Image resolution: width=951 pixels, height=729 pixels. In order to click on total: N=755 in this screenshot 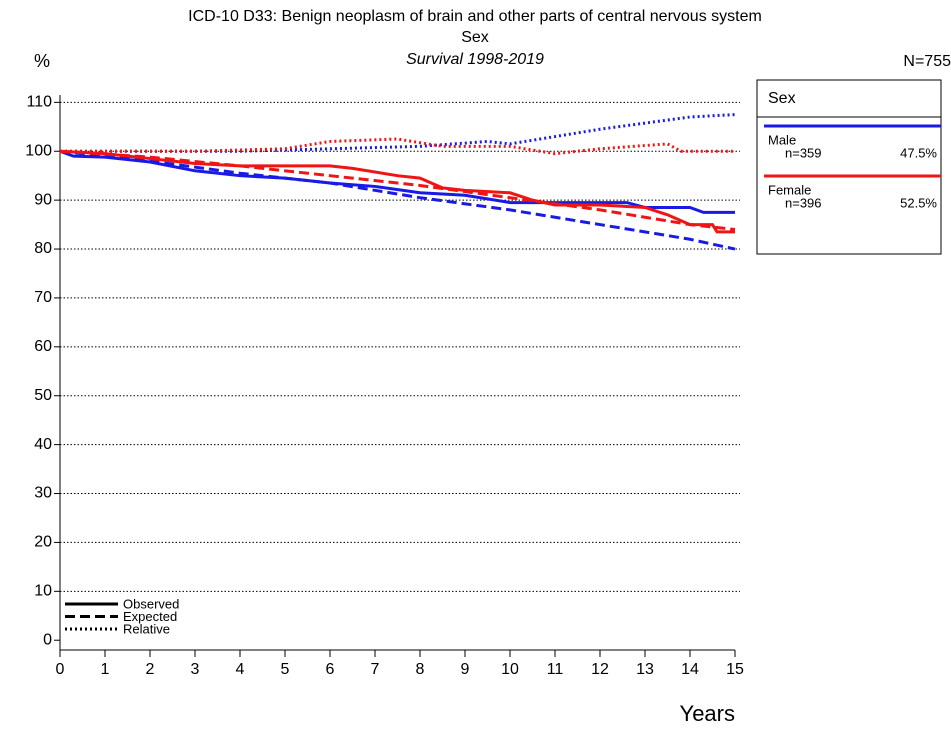, I will do `click(927, 61)`.